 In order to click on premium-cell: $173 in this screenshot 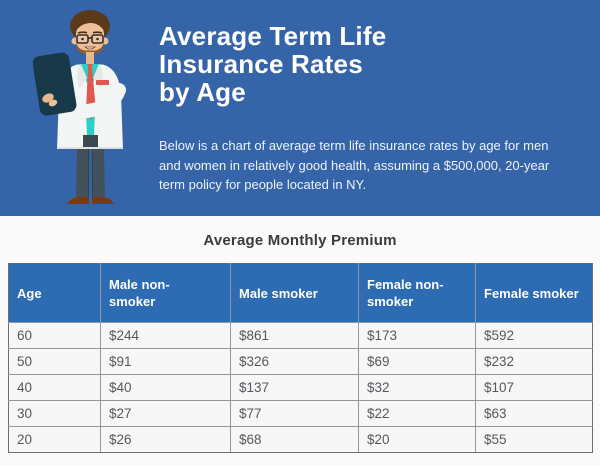, I will do `click(417, 335)`.